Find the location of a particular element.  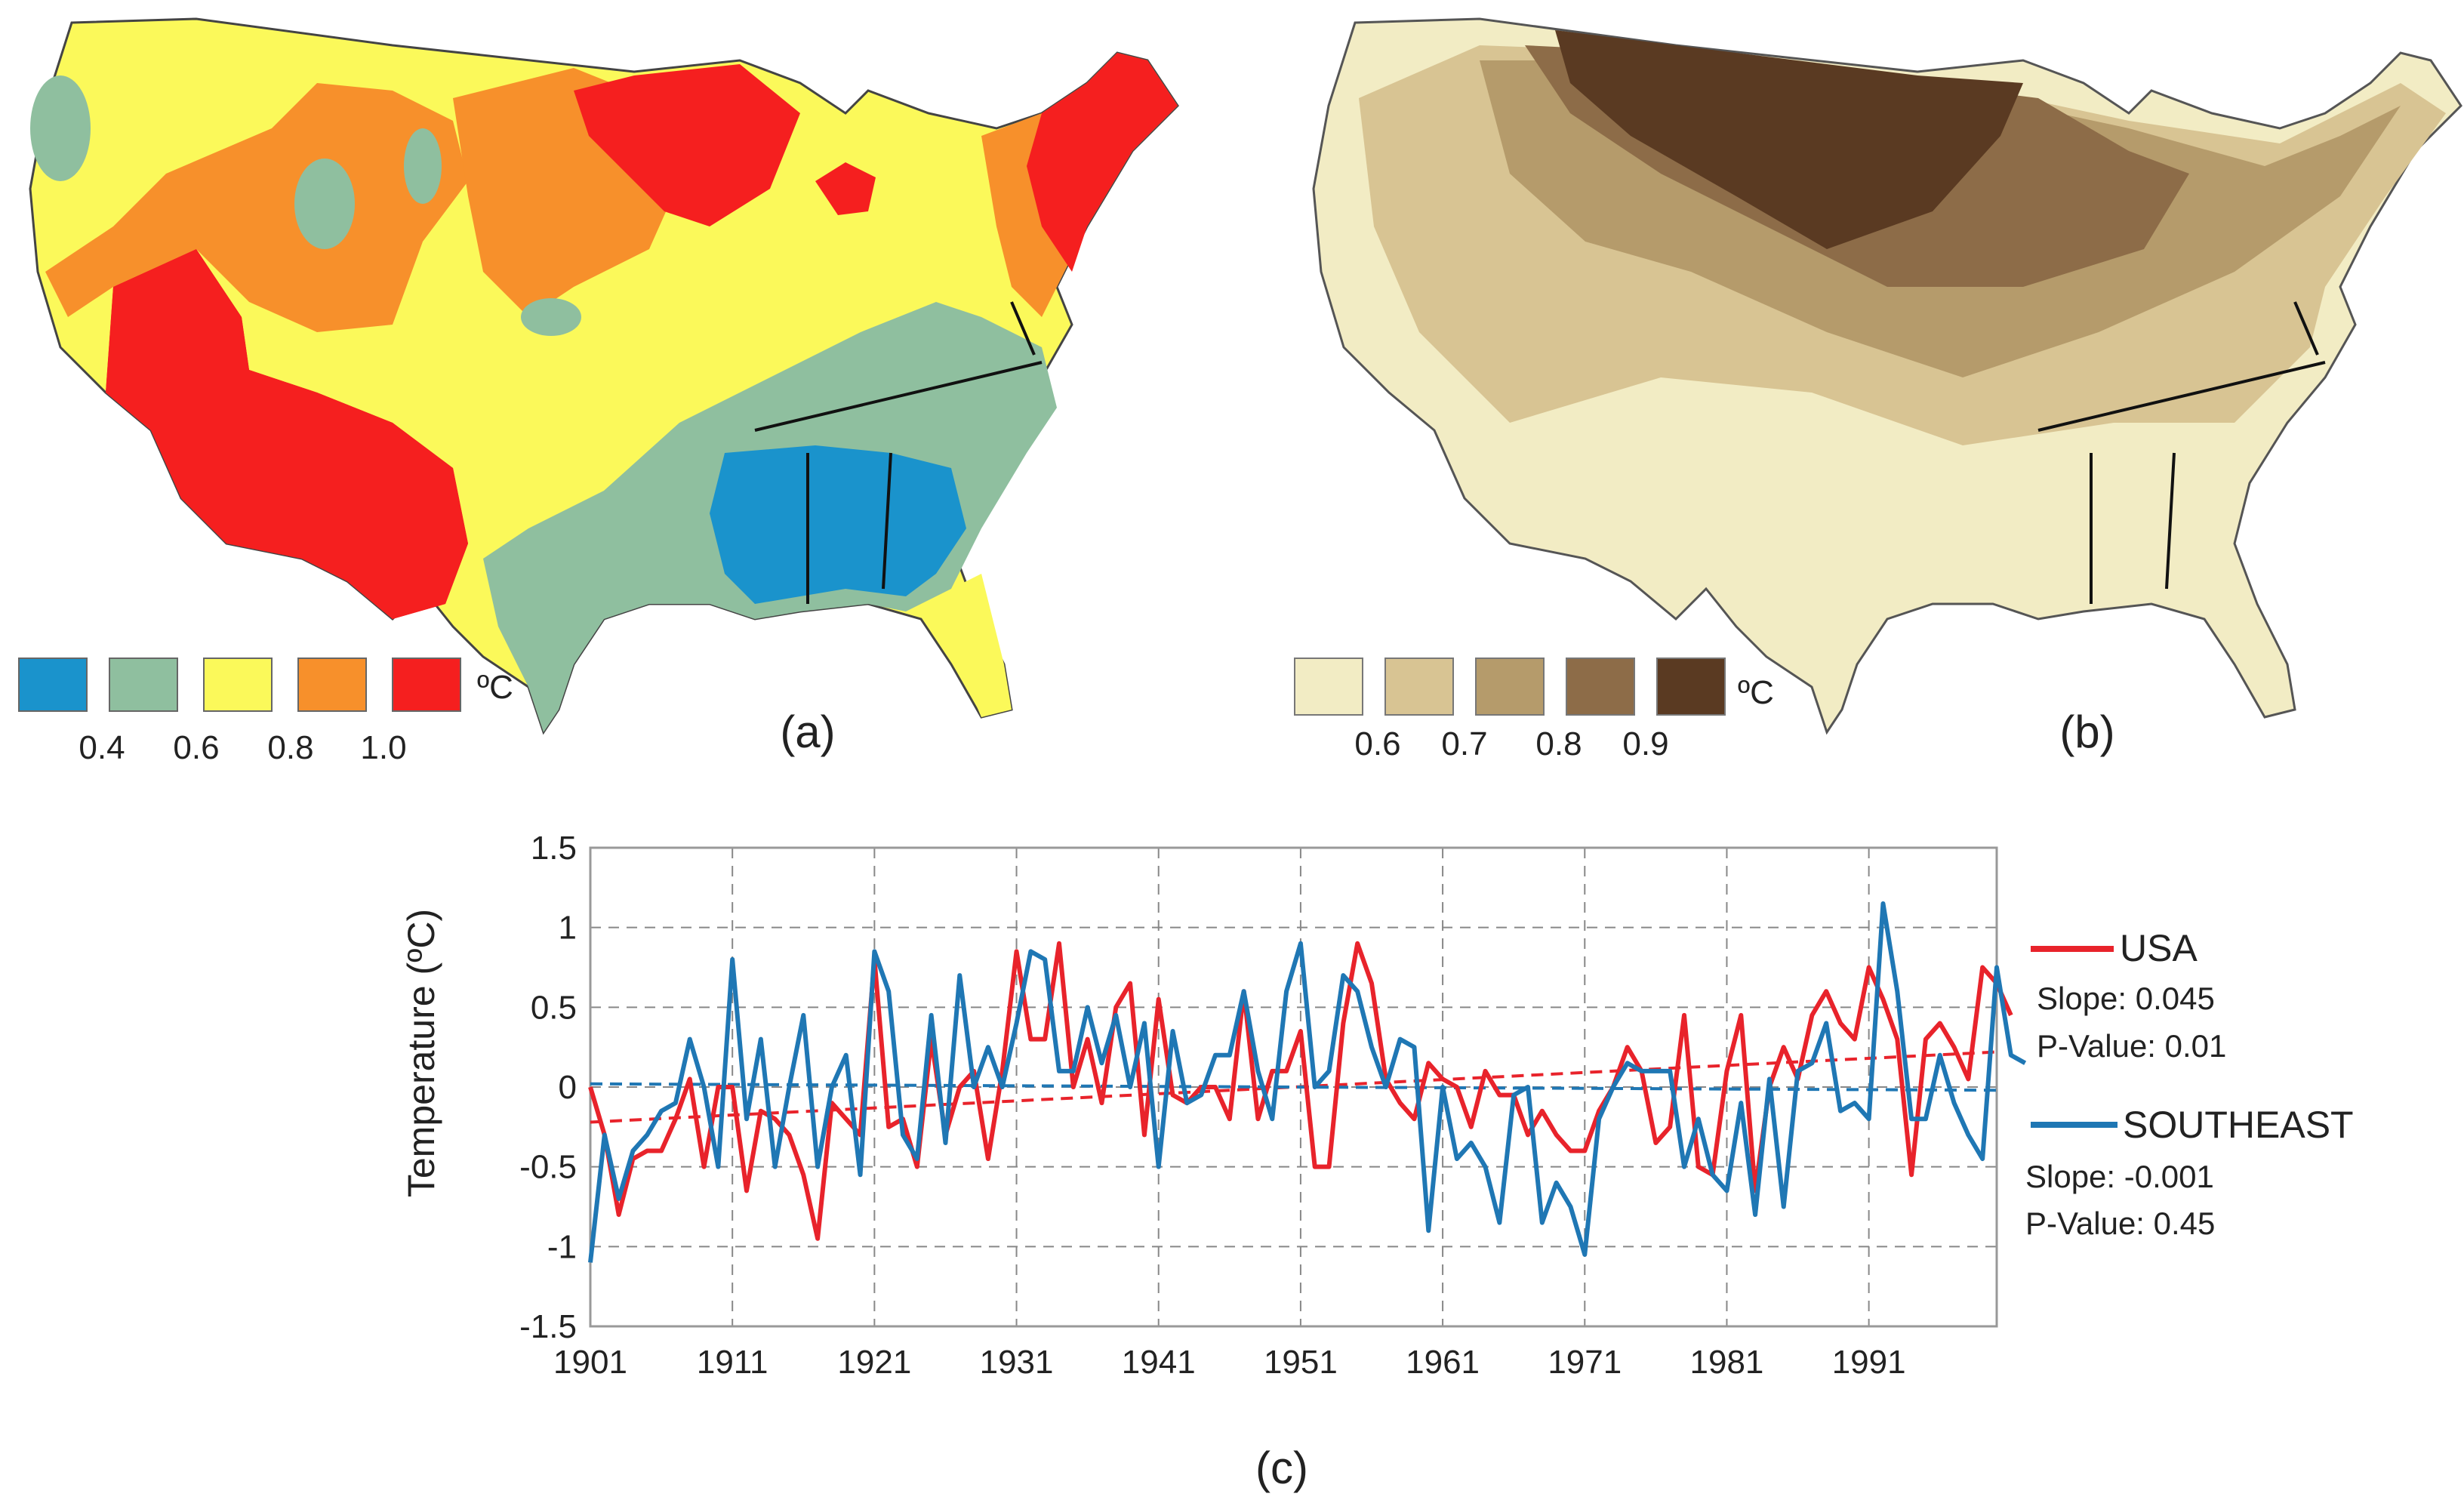

panel-a-orange-west is located at coordinates (256, 208).